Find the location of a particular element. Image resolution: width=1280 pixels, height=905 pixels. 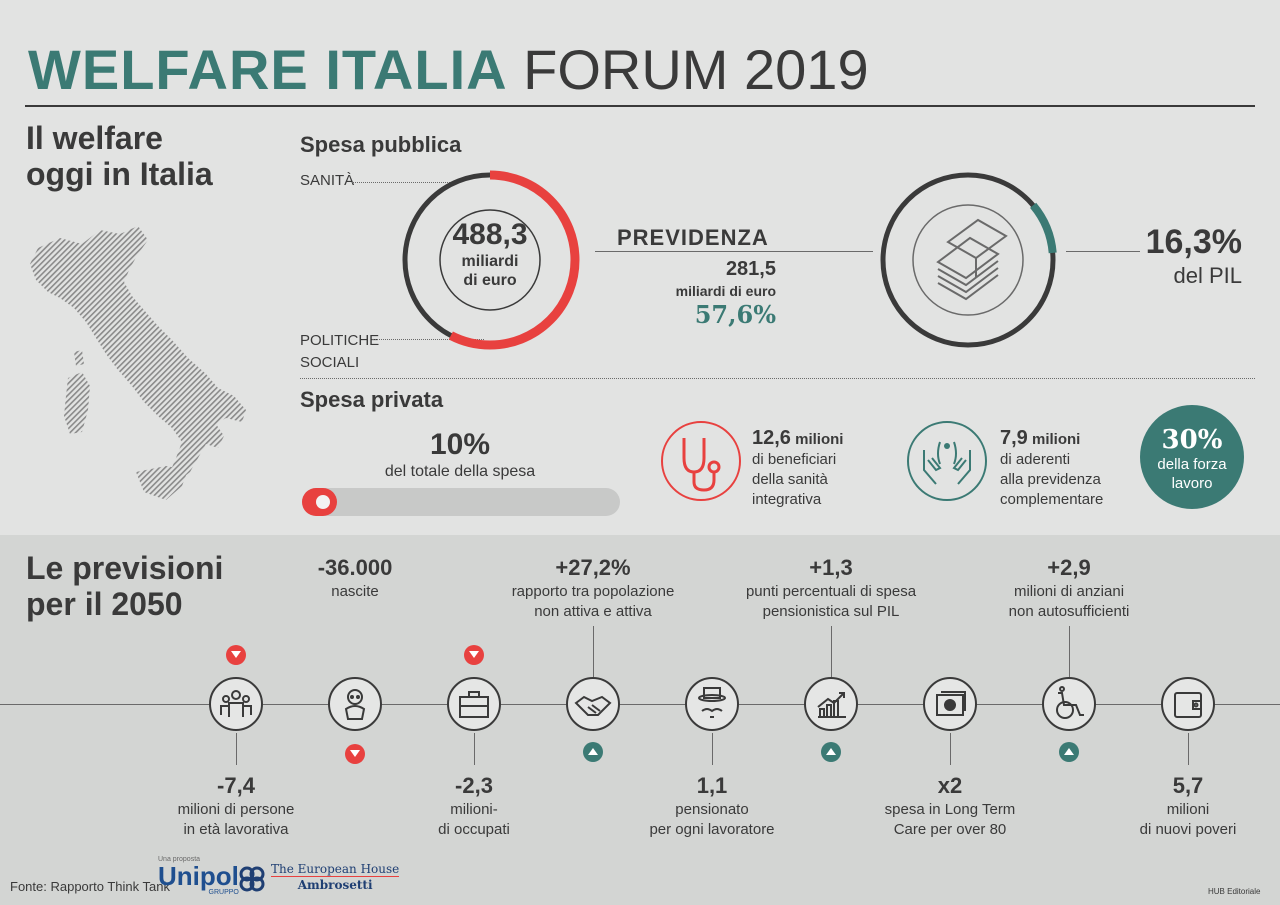

forecast-heading: Le previsioni per il 2050 is located at coordinates (124, 586).